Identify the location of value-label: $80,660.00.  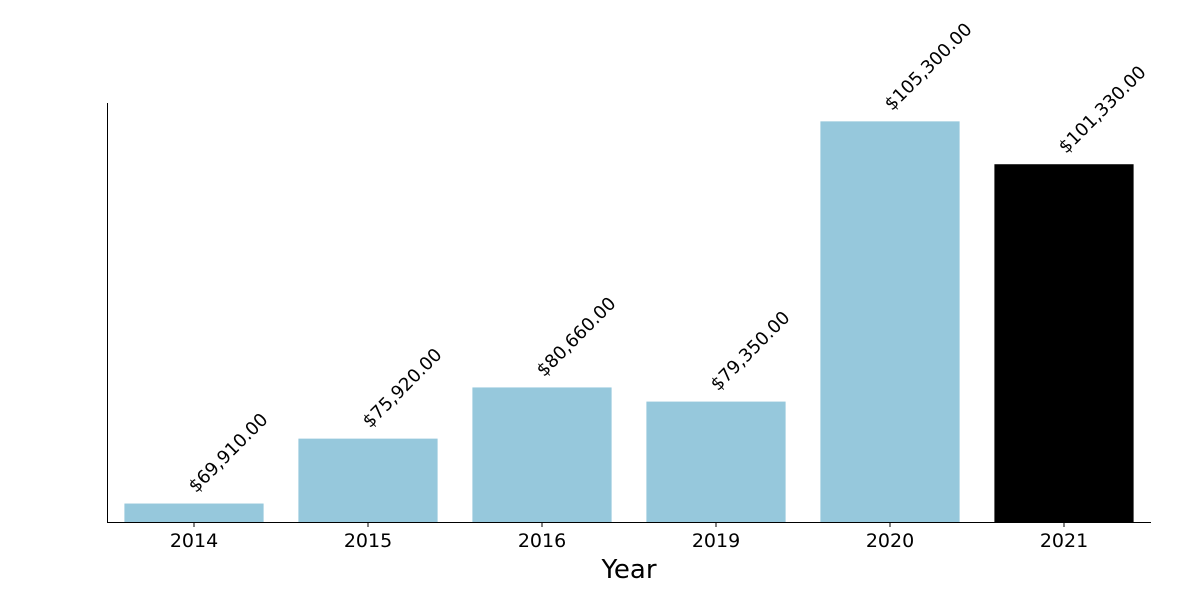
(577, 337).